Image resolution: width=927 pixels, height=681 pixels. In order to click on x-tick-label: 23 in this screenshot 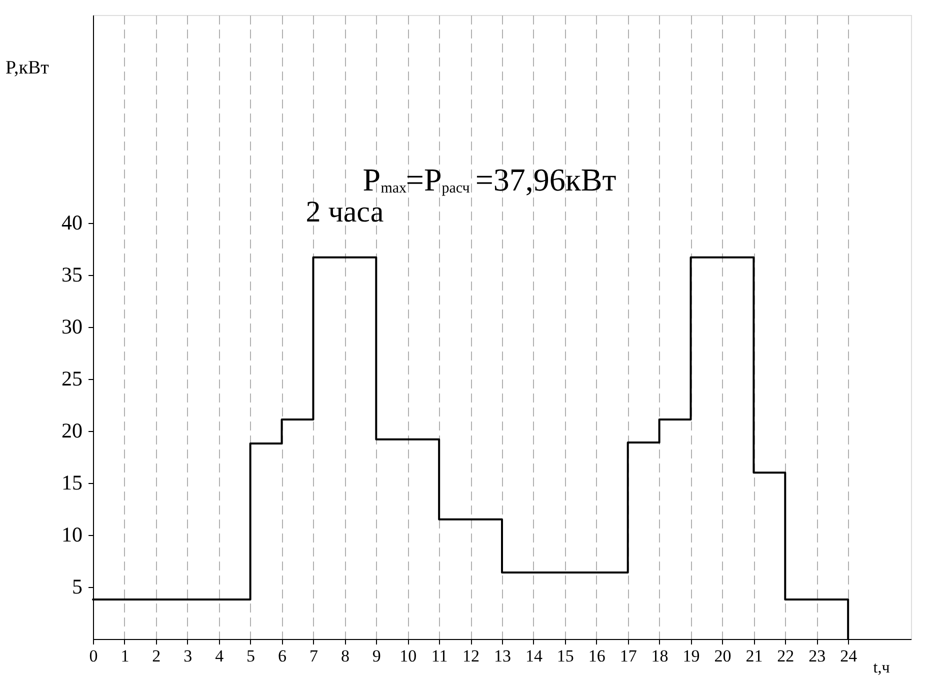, I will do `click(817, 656)`.